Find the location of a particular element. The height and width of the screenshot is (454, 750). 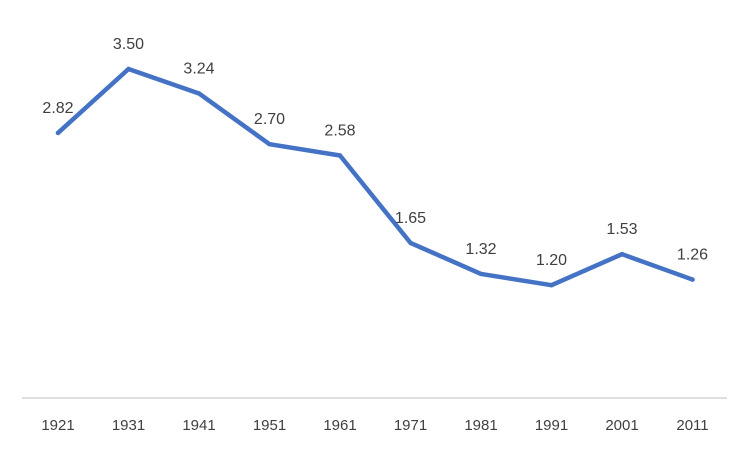

x-tick-label-1921: 1921 is located at coordinates (57, 425).